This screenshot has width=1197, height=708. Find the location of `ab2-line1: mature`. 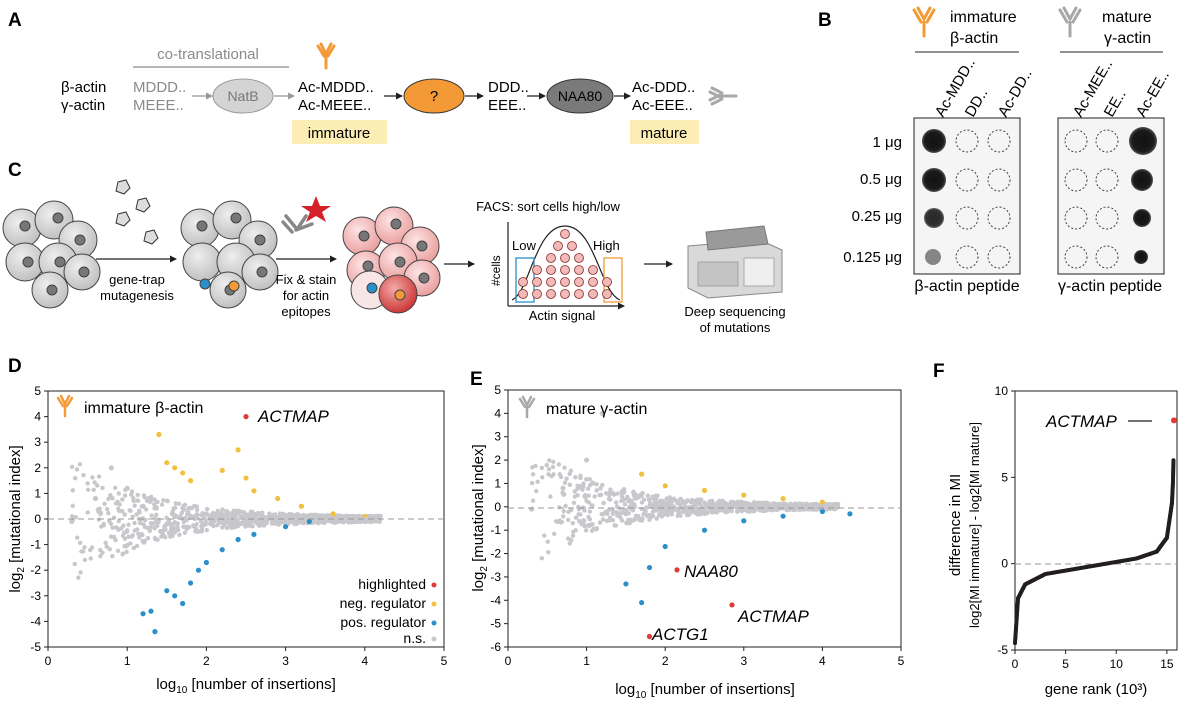

ab2-line1: mature is located at coordinates (1127, 17).